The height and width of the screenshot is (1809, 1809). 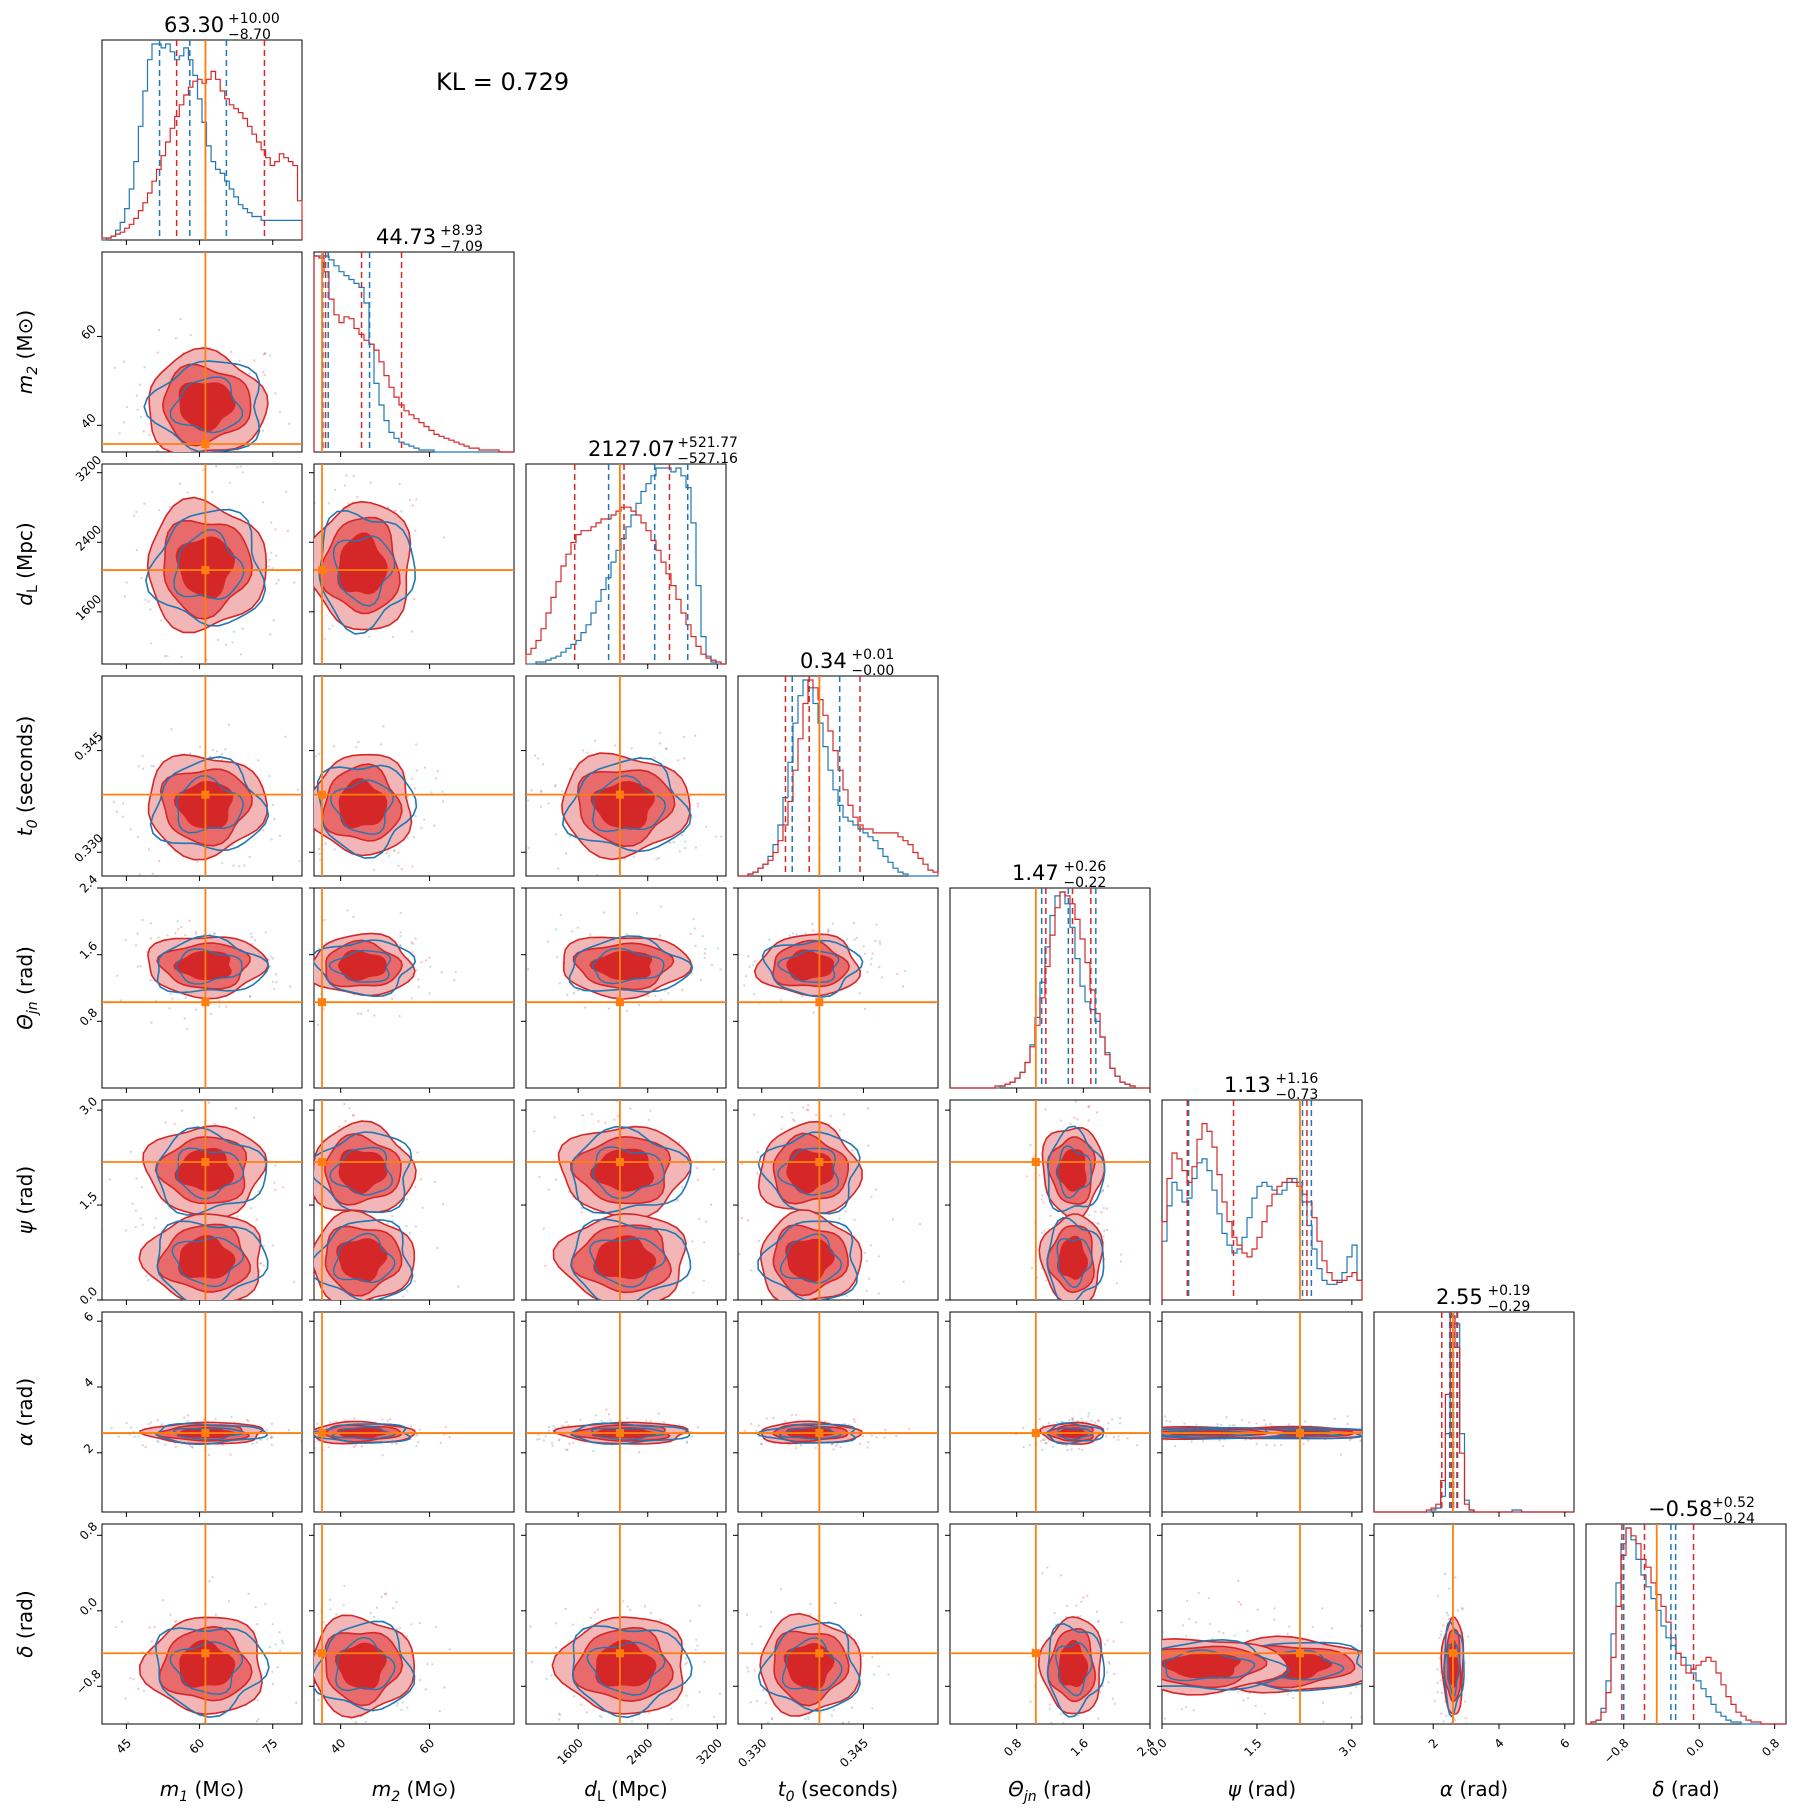 I want to click on panel-m2-t0, so click(x=412, y=778).